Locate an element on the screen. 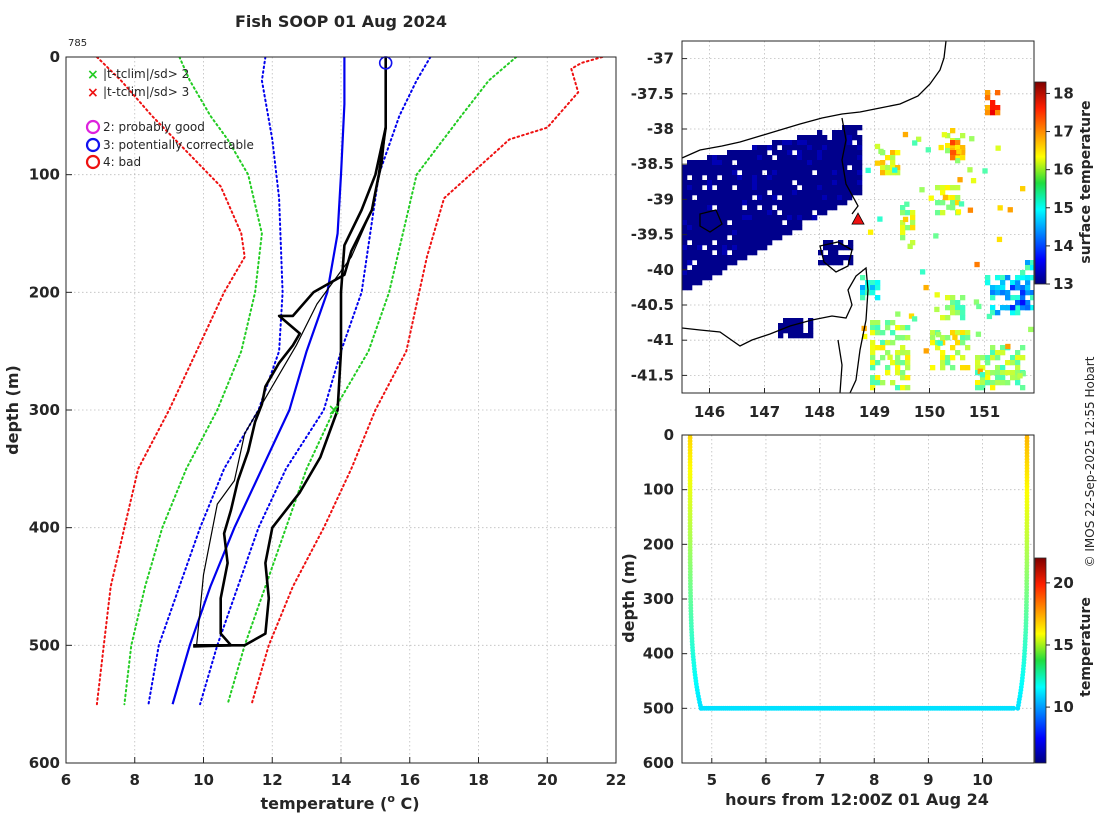 This screenshot has height=820, width=1100. colorbar-tick-label: 14 is located at coordinates (1063, 246).